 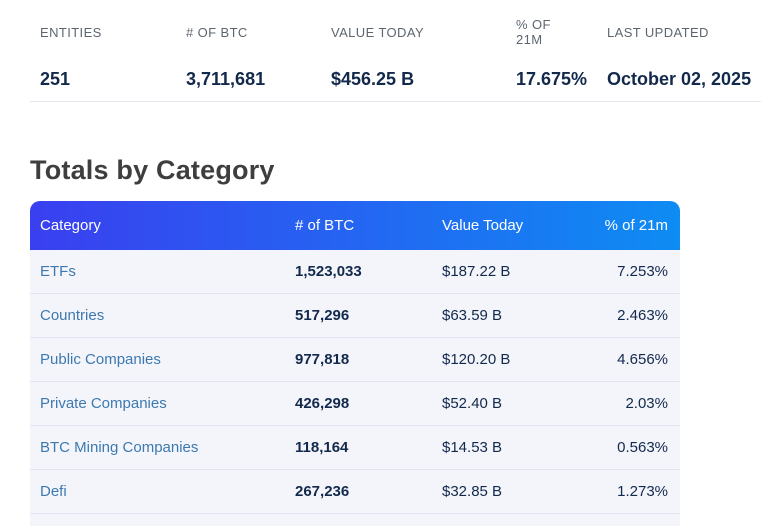 What do you see at coordinates (103, 51) in the screenshot?
I see `stat-entities: ENTITIES 251` at bounding box center [103, 51].